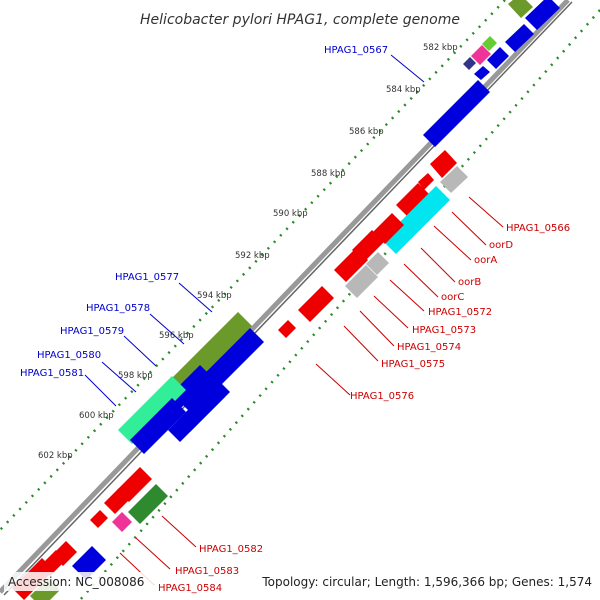 The image size is (600, 600). What do you see at coordinates (485, 260) in the screenshot?
I see `gene-label: oorA` at bounding box center [485, 260].